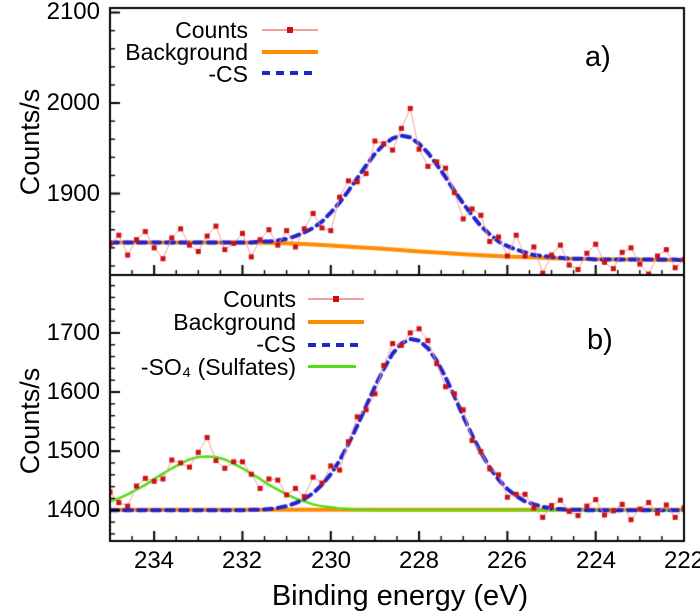  I want to click on y-tick-label: 2000, so click(73, 102).